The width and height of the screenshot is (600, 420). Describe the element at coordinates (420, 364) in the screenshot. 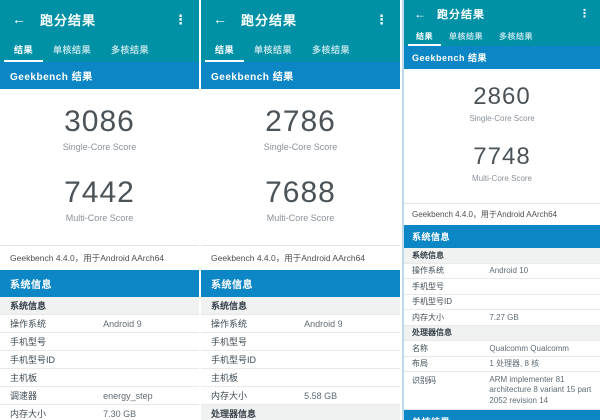

I see `row-label: 布局` at that location.